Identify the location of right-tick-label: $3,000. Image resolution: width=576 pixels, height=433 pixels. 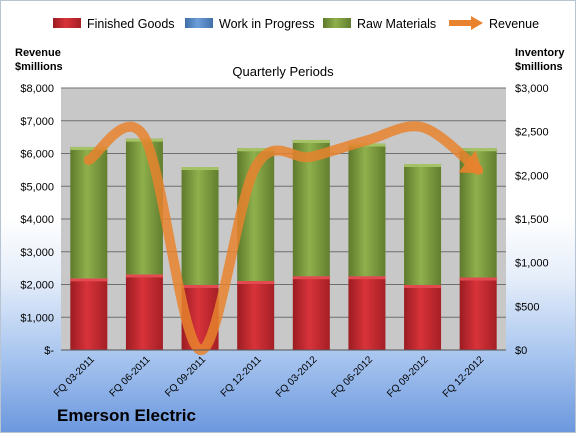
(532, 89).